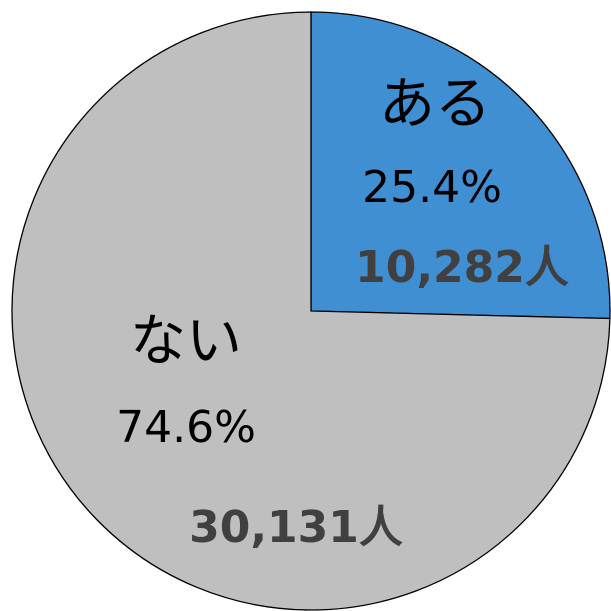  Describe the element at coordinates (296, 527) in the screenshot. I see `count-label: 30,131人` at that location.